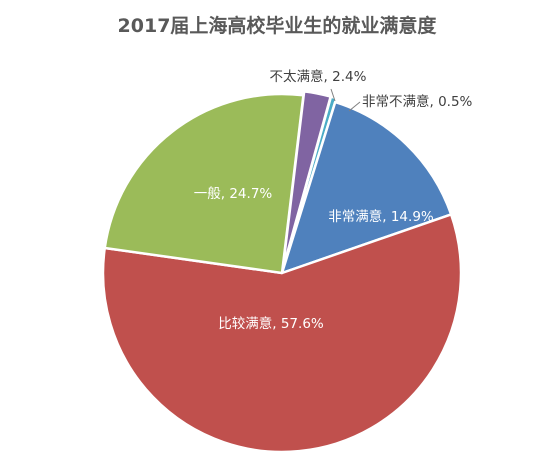 The height and width of the screenshot is (466, 550). I want to click on slice-label-very-dissatisfied: 非常不满意, 0.5%, so click(417, 101).